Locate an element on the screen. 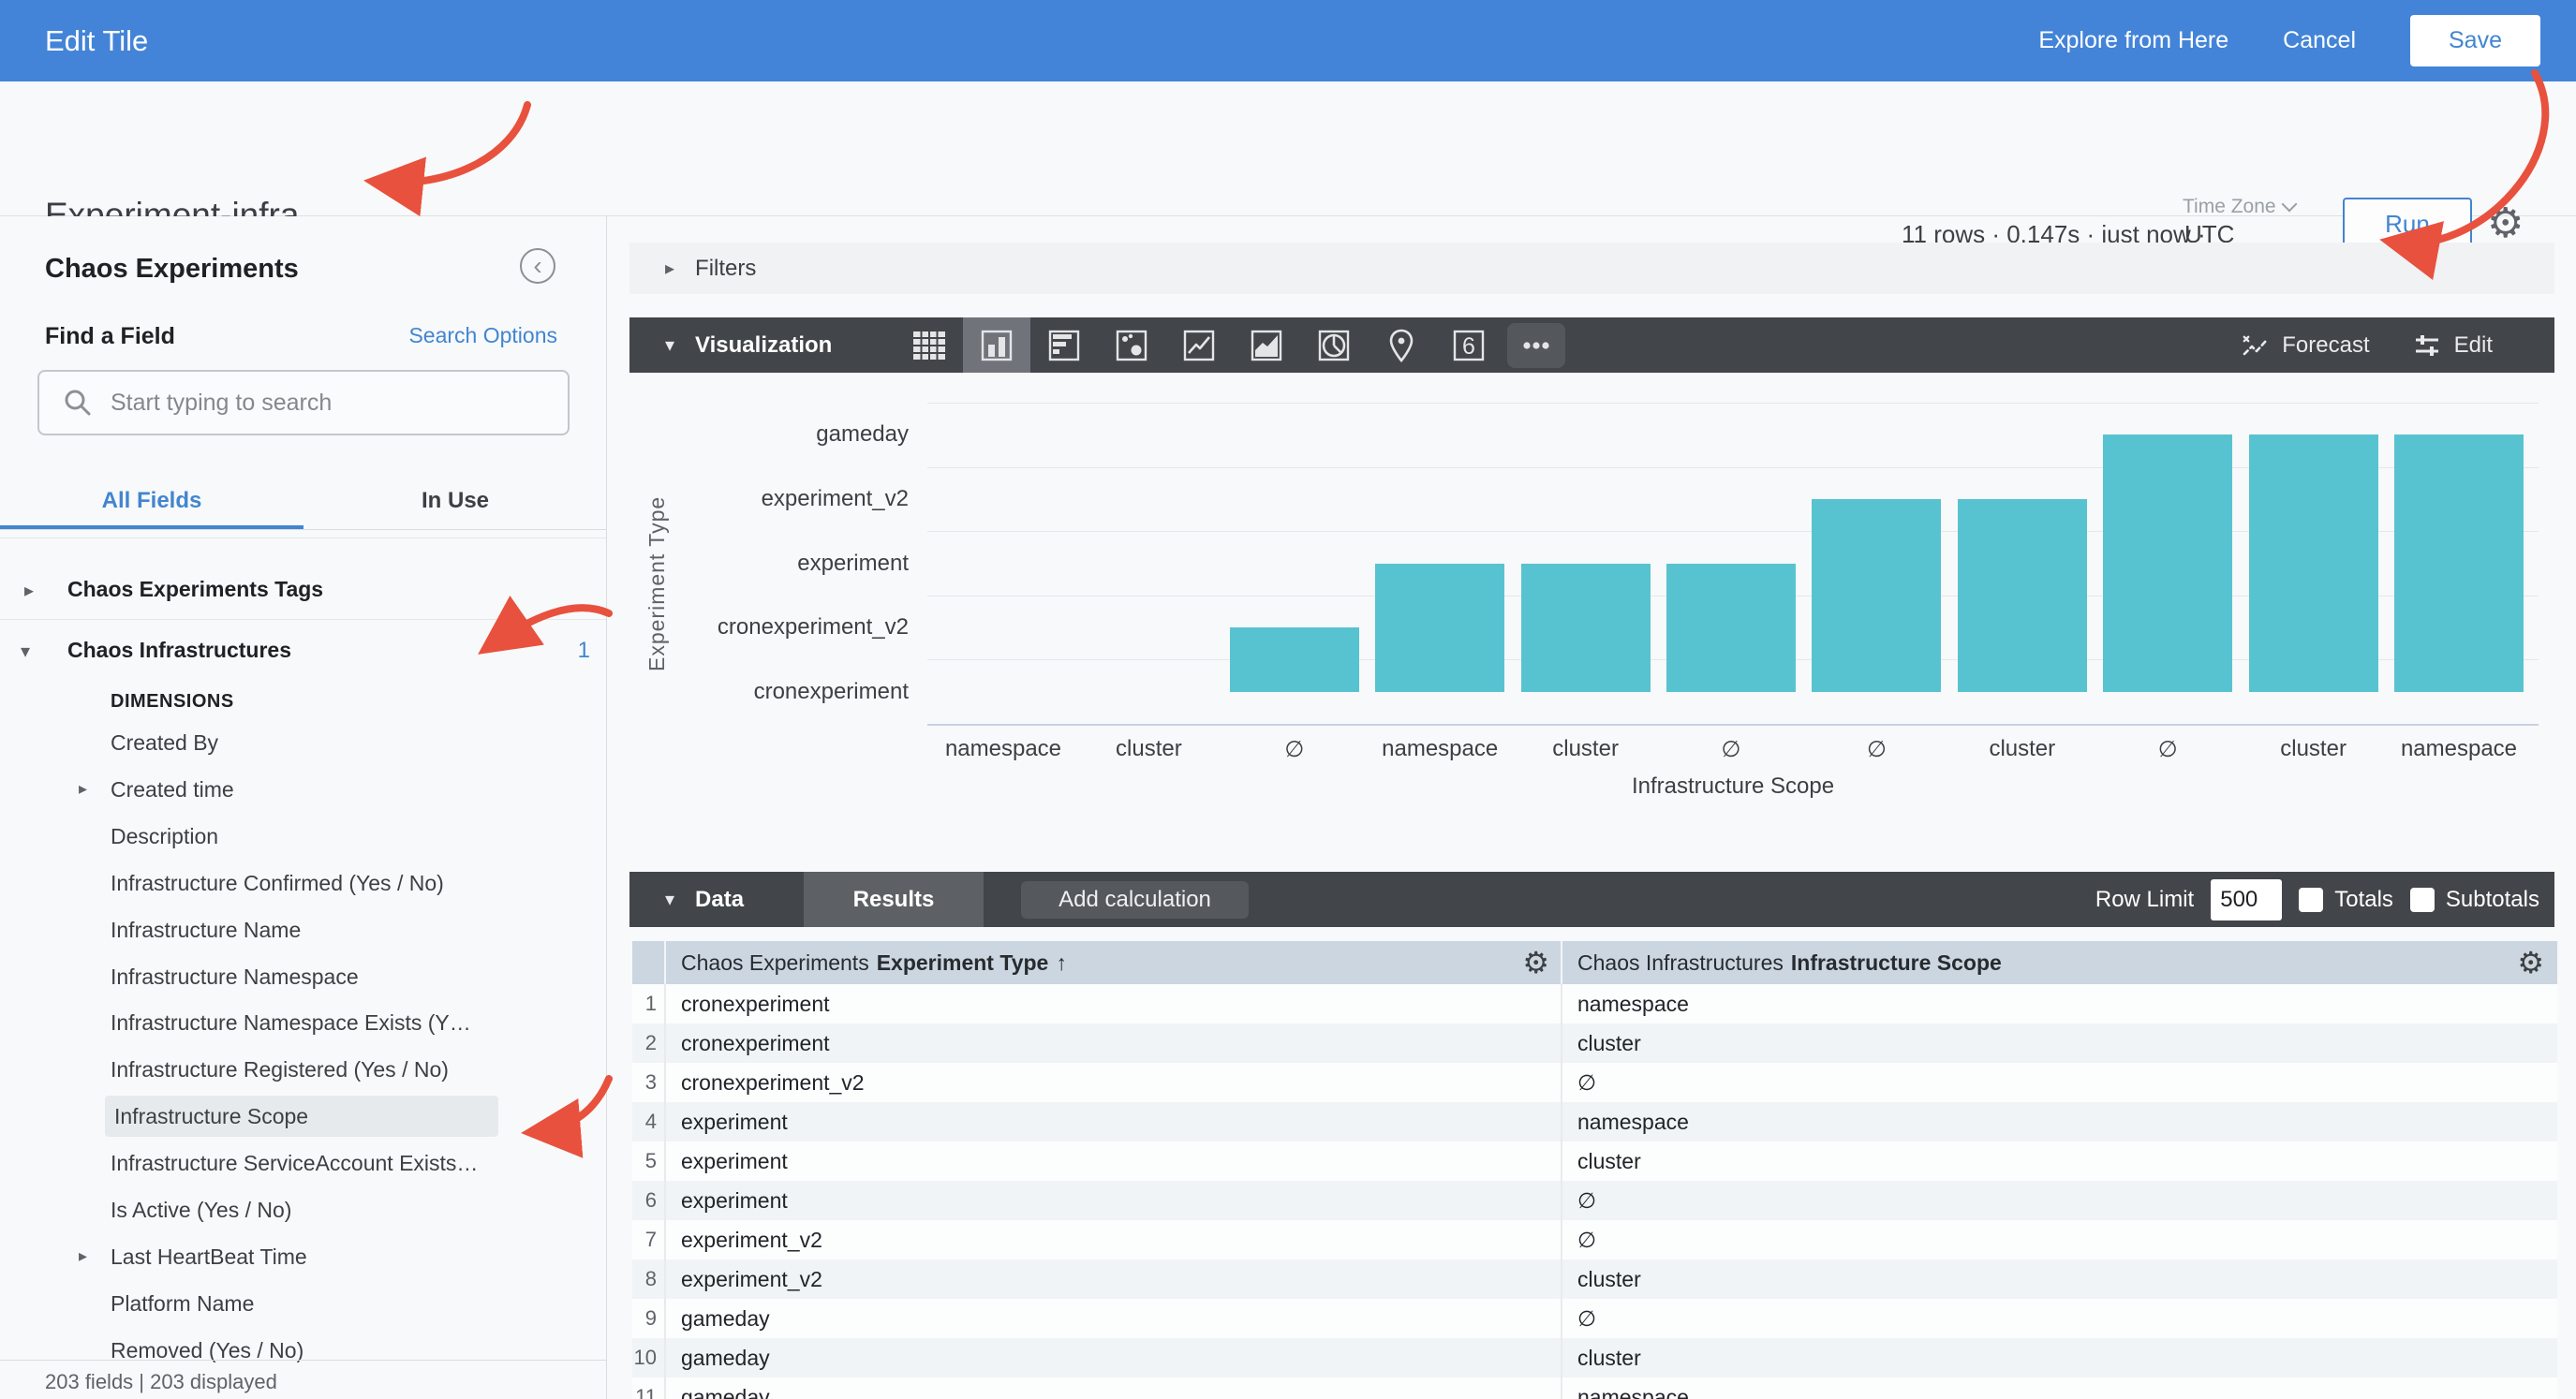 Image resolution: width=2576 pixels, height=1399 pixels. table-row: 1 cronexperiment namespace is located at coordinates (1594, 1004).